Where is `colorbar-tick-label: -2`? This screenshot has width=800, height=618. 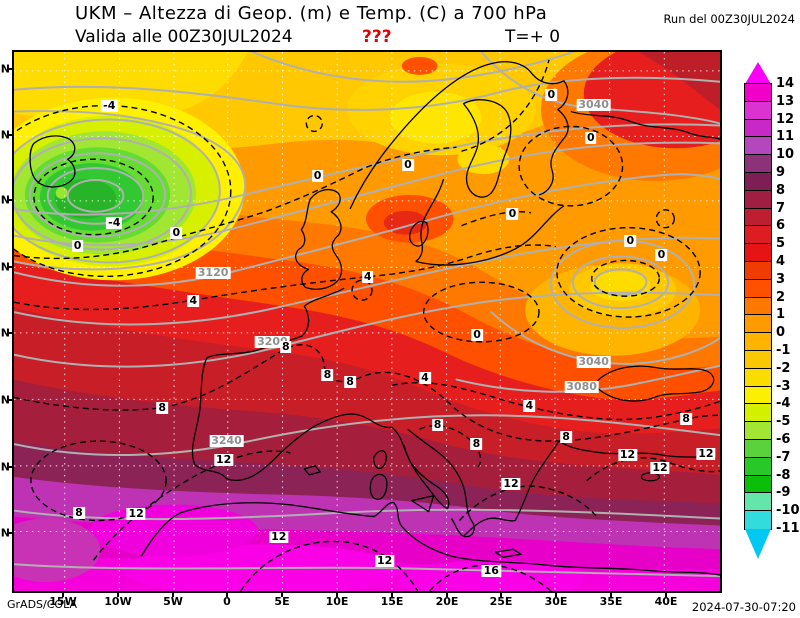 colorbar-tick-label: -2 is located at coordinates (783, 368).